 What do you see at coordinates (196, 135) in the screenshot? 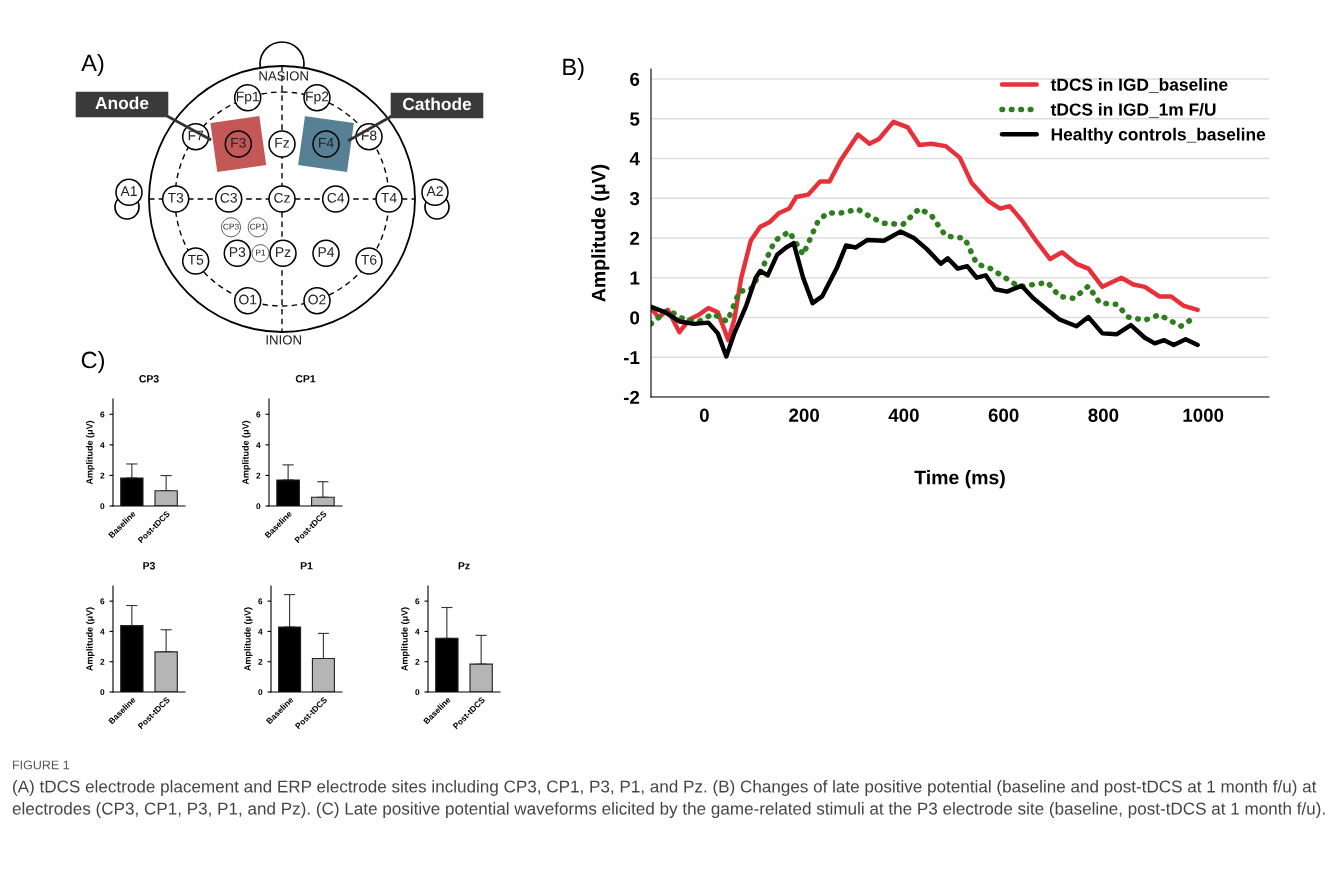
I see `text: F7` at bounding box center [196, 135].